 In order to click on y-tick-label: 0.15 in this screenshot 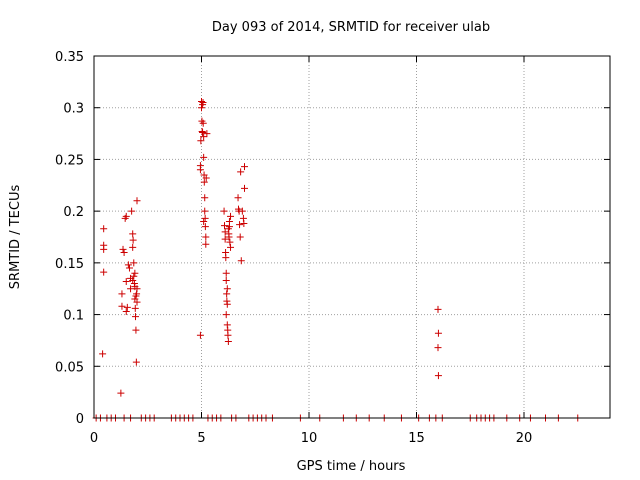, I will do `click(69, 264)`.